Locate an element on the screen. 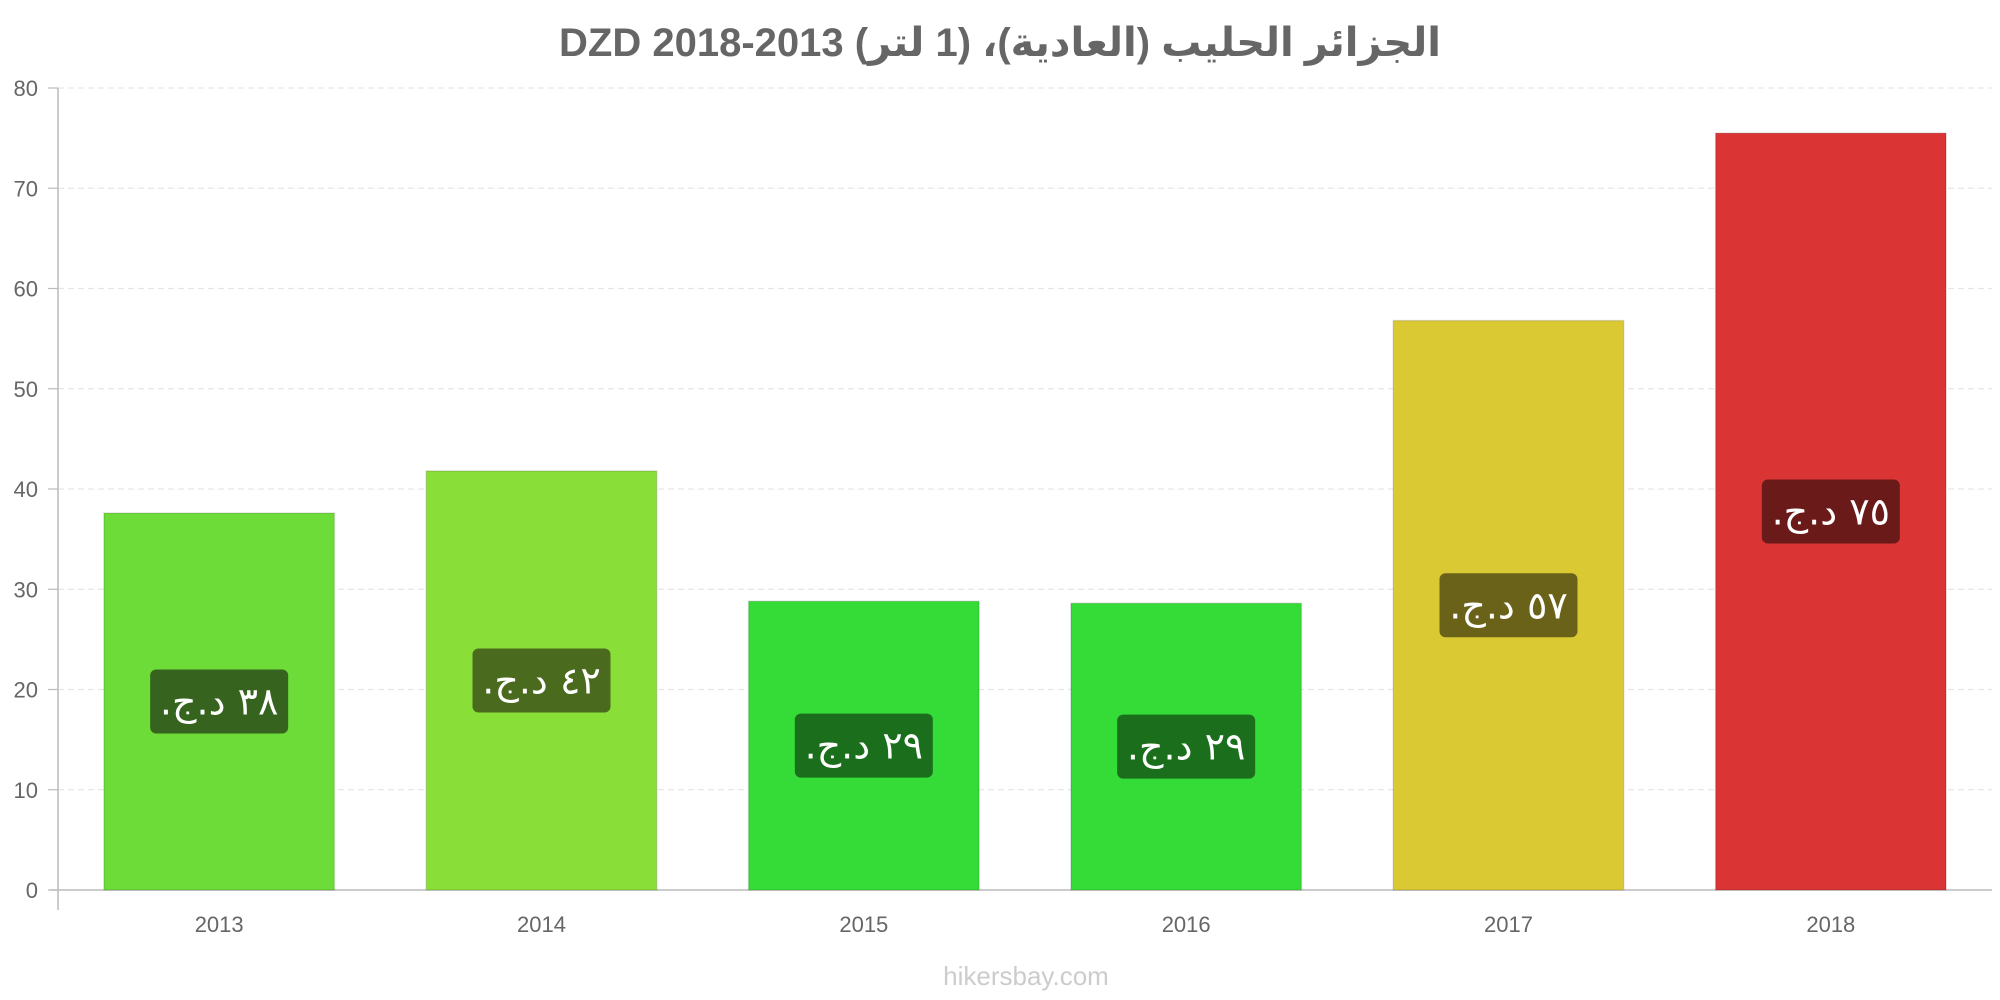  data-label-2017: ٥٧ د.ج. is located at coordinates (1508, 605).